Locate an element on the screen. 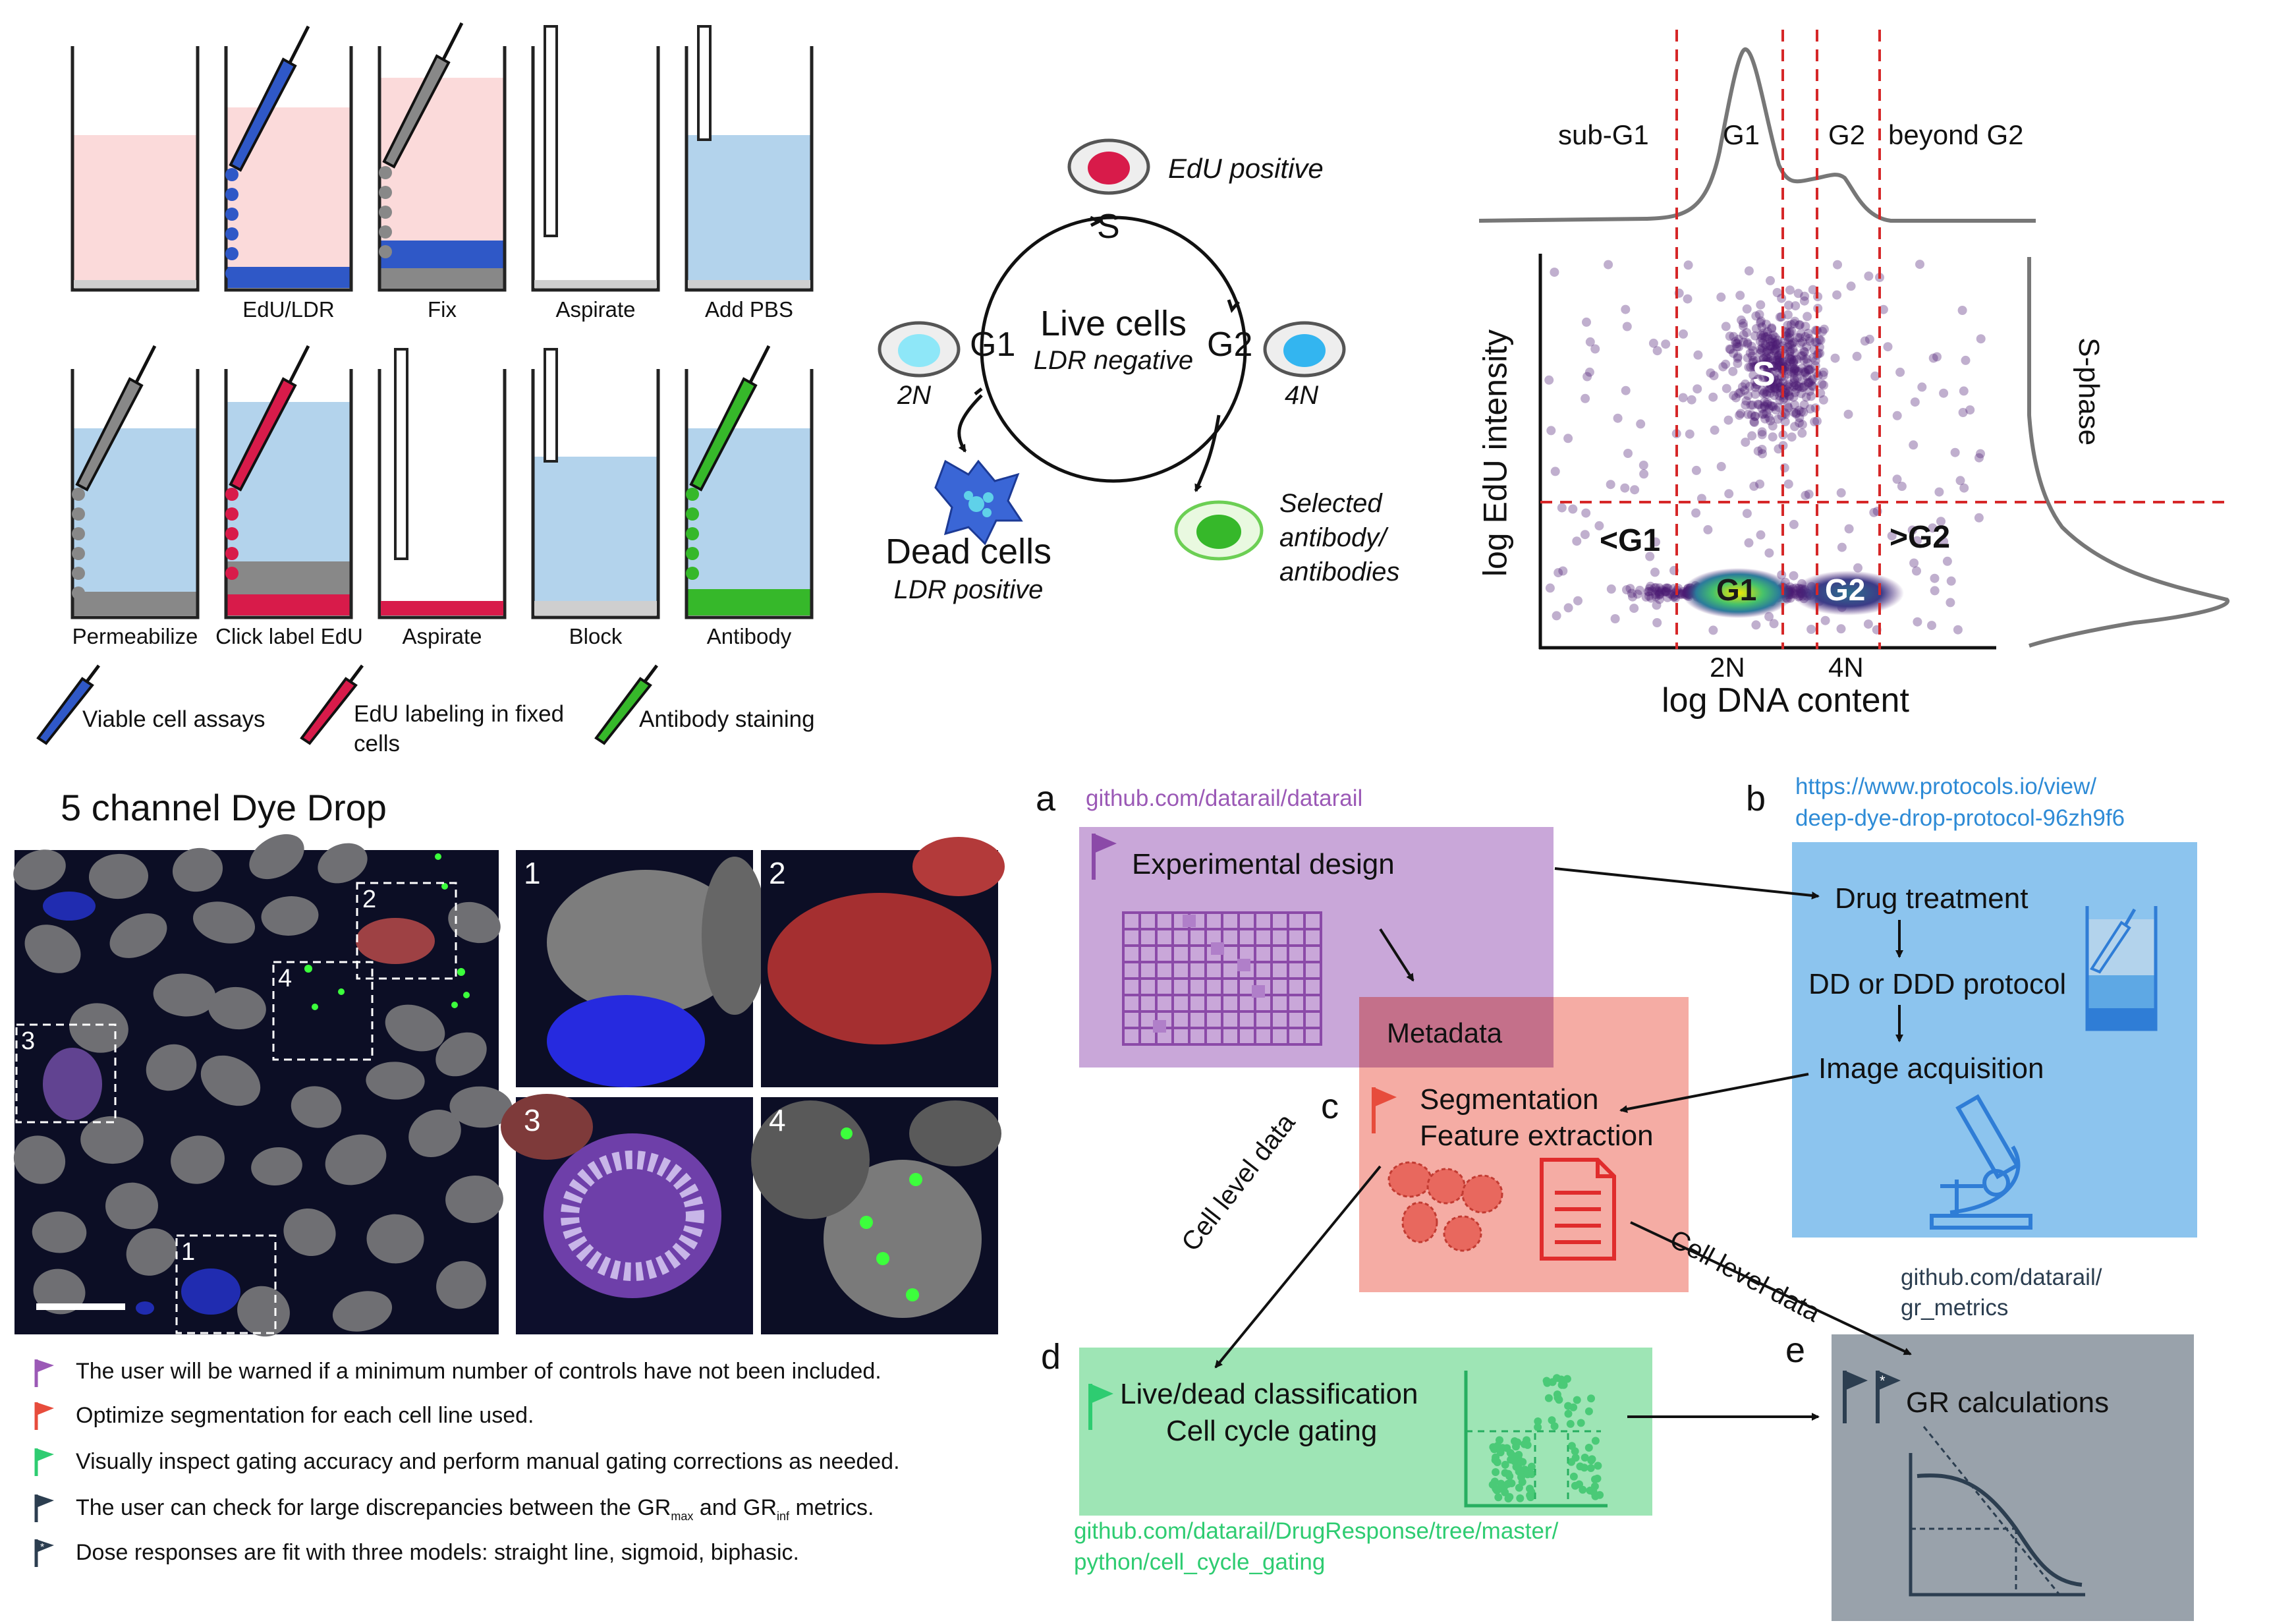  segmentation-flag-icon is located at coordinates (1384, 1110).